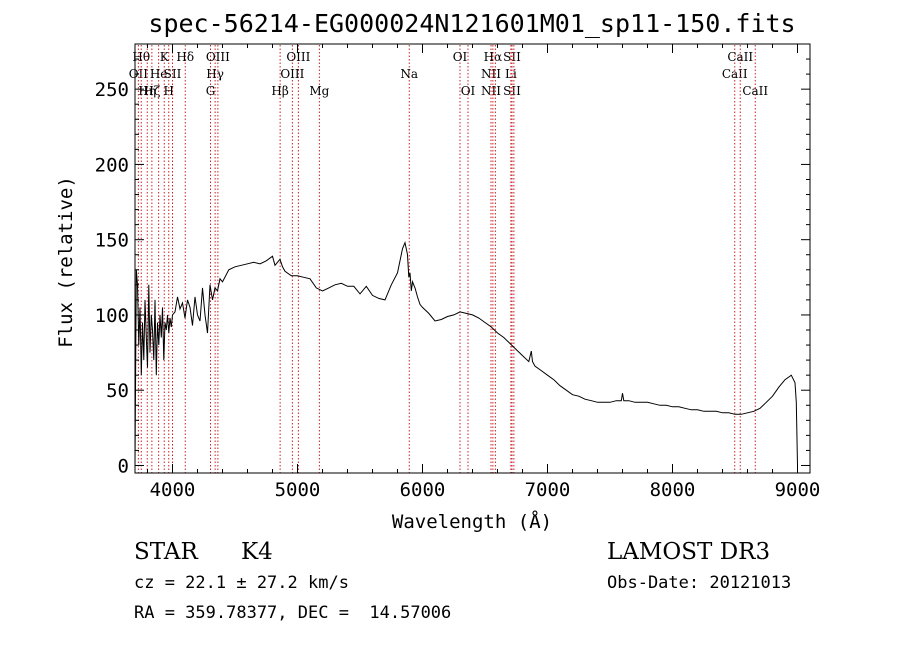 The width and height of the screenshot is (900, 649). I want to click on survey-name: LAMOST DR3, so click(689, 552).